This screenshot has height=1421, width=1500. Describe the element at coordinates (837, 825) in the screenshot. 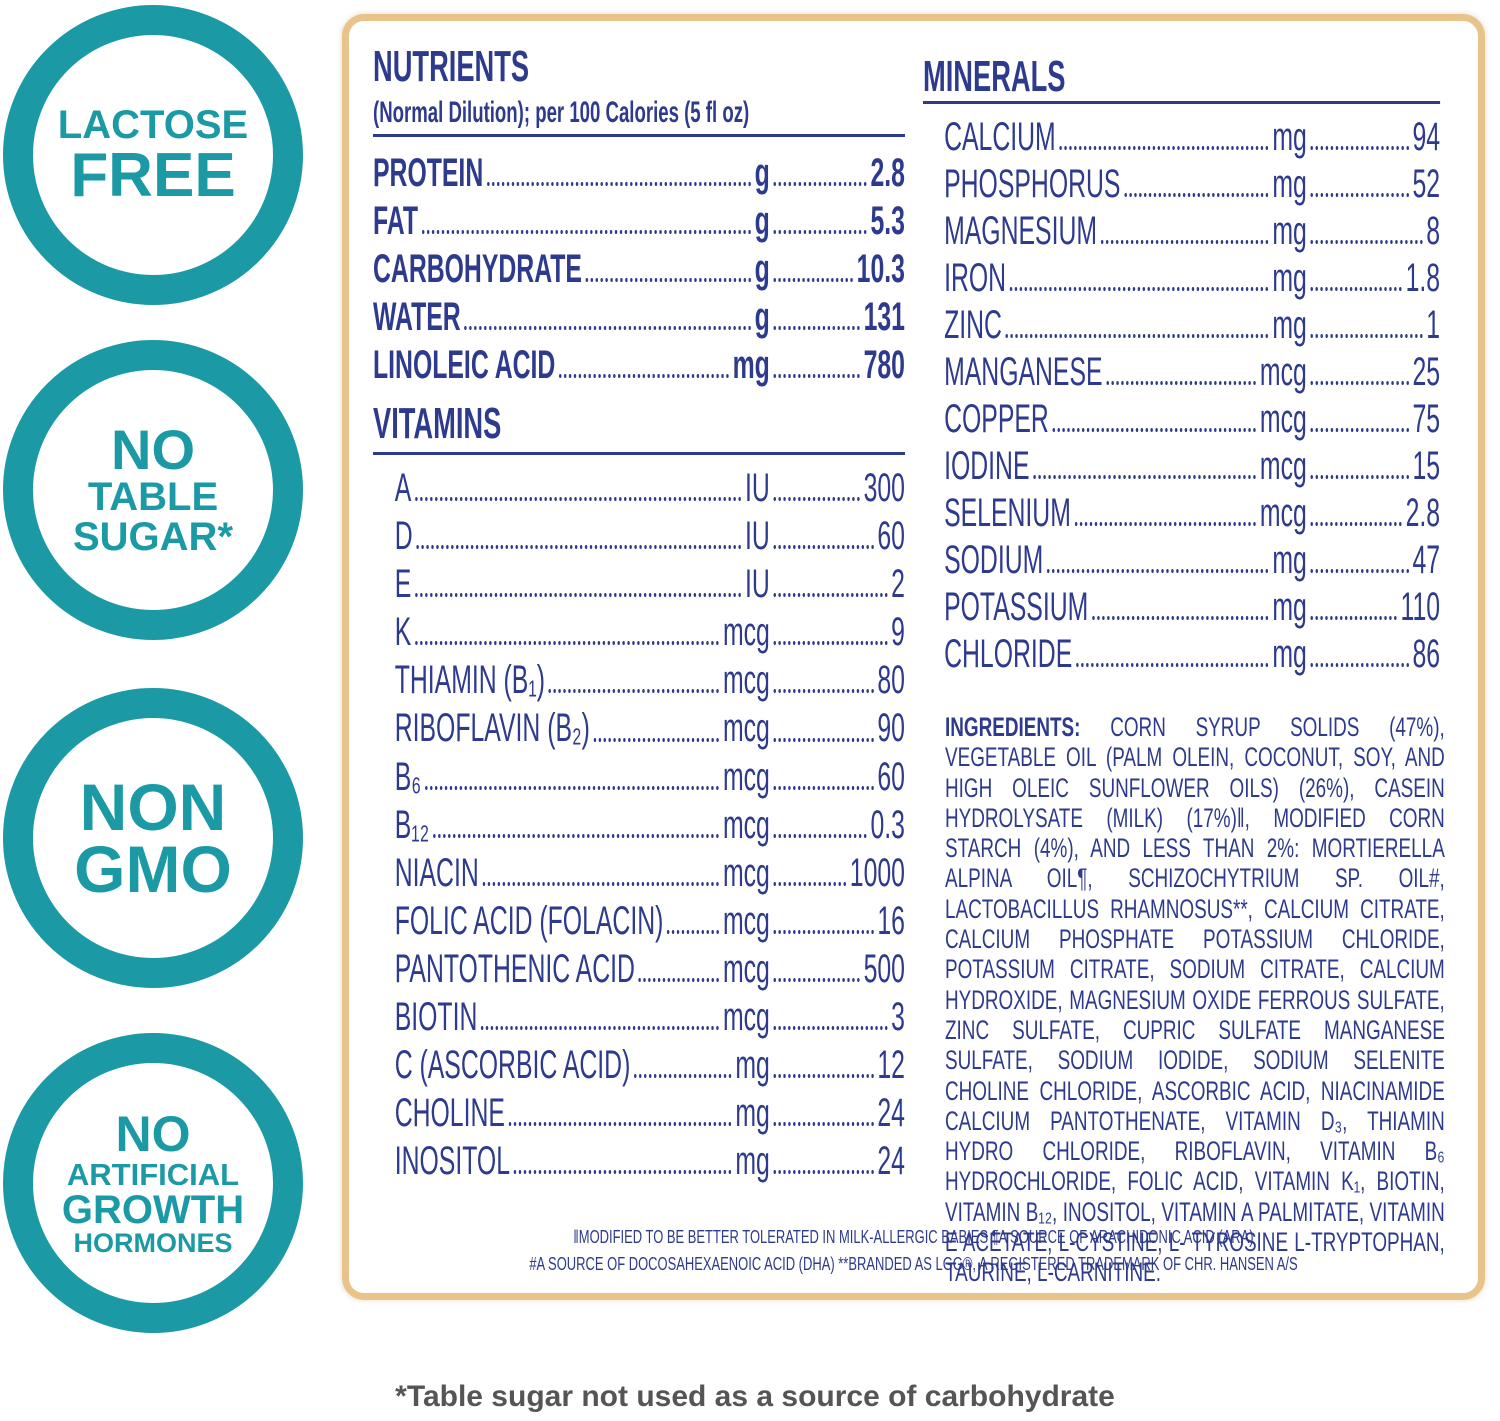

I see `row-right: 0.3` at that location.